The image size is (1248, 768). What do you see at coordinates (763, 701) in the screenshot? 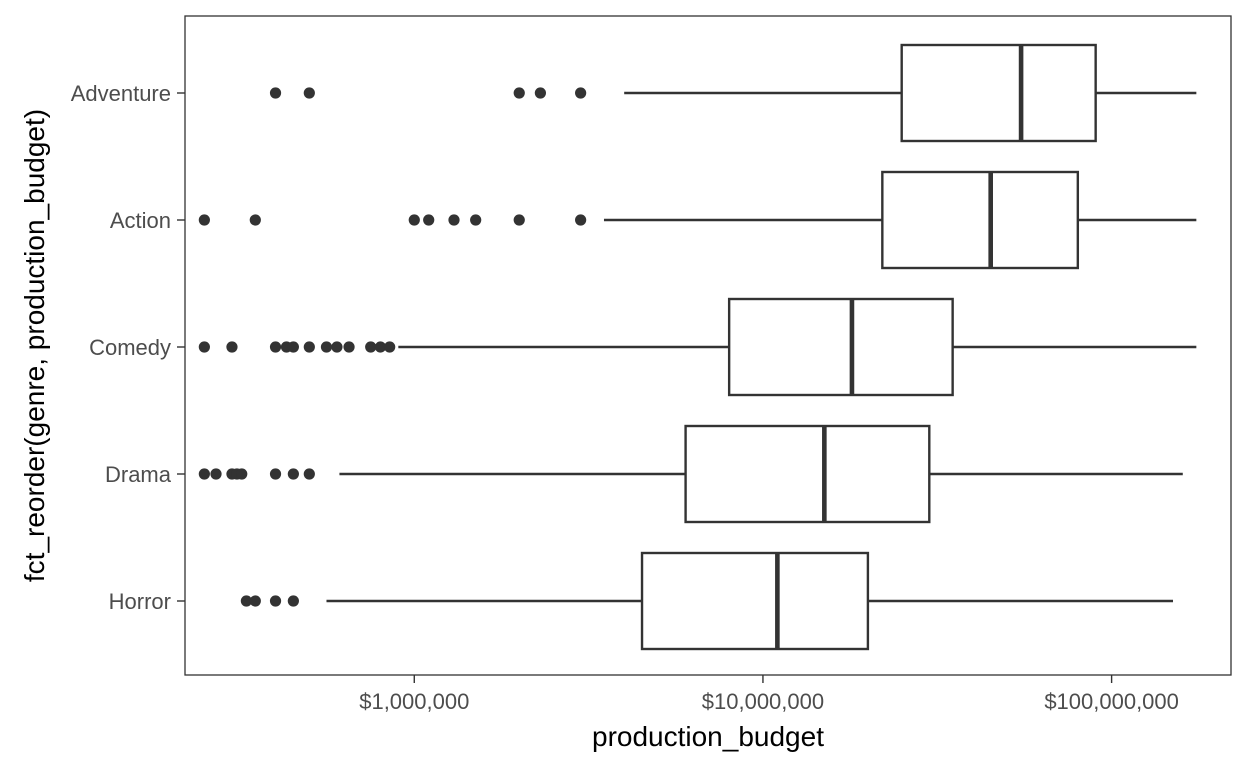
I see `x-tick-label: $10,000,000` at bounding box center [763, 701].